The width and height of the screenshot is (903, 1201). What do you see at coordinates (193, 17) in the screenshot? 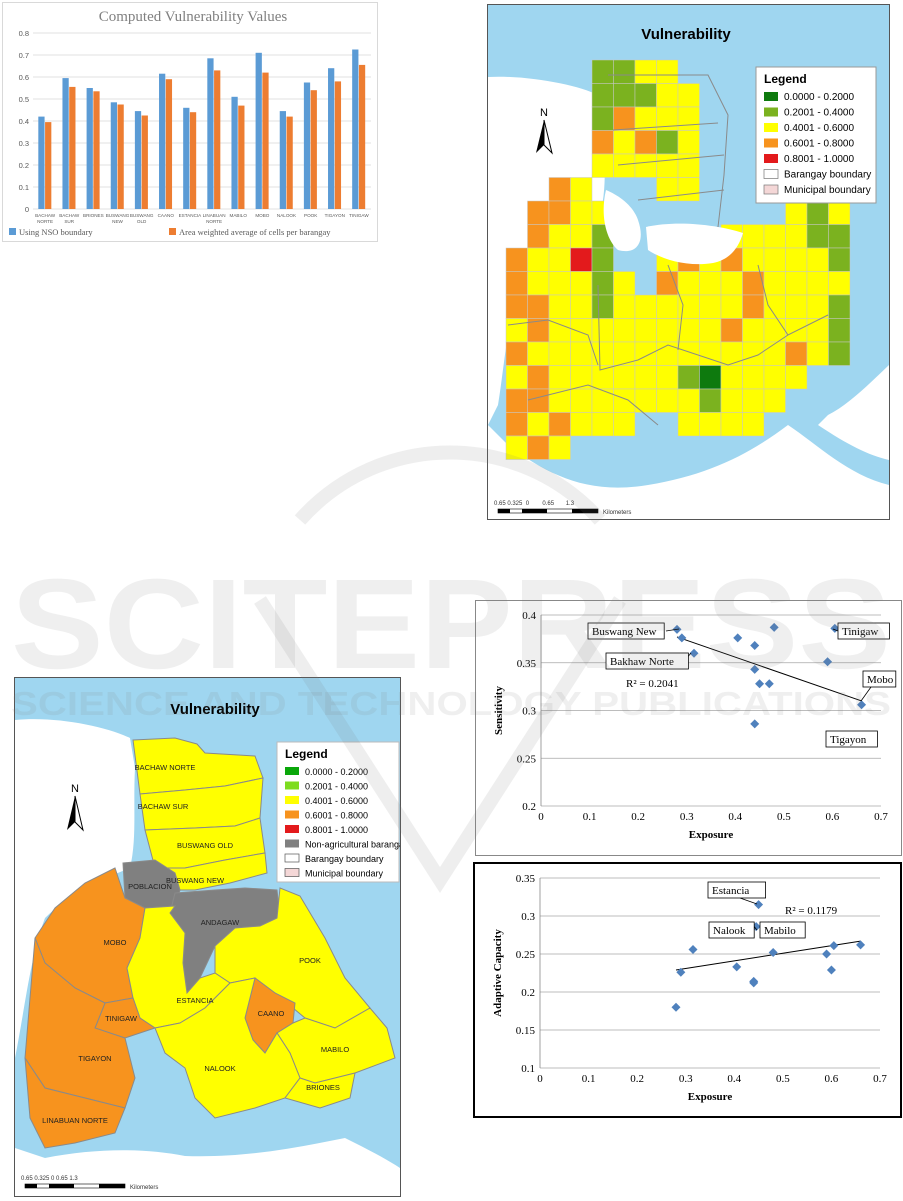
I see `bar-chart-title: Computed Vulnerability Values` at bounding box center [193, 17].